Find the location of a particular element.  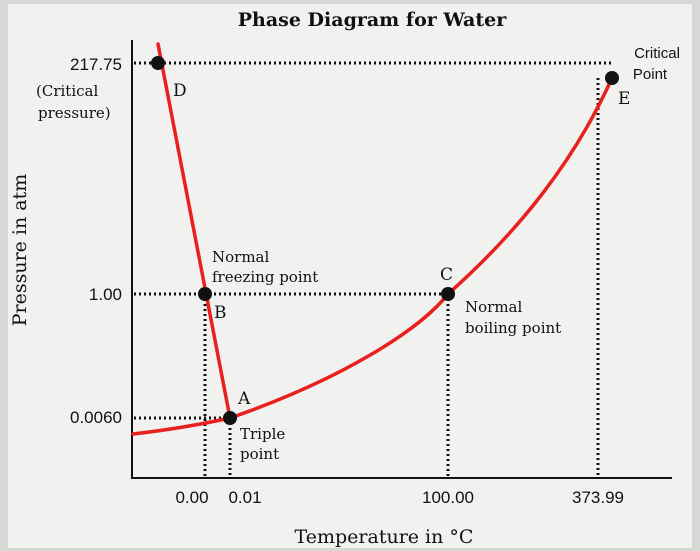

annotation-freezing-line: Normal is located at coordinates (240, 257).